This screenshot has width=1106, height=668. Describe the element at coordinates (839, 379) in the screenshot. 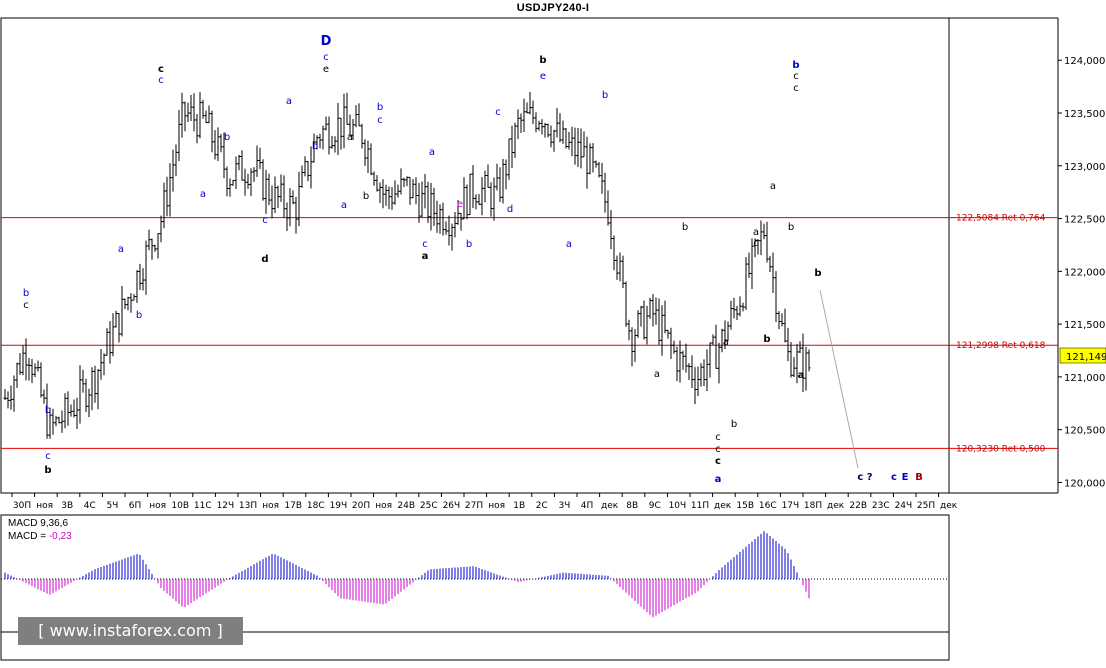

I see `forecast-line` at that location.